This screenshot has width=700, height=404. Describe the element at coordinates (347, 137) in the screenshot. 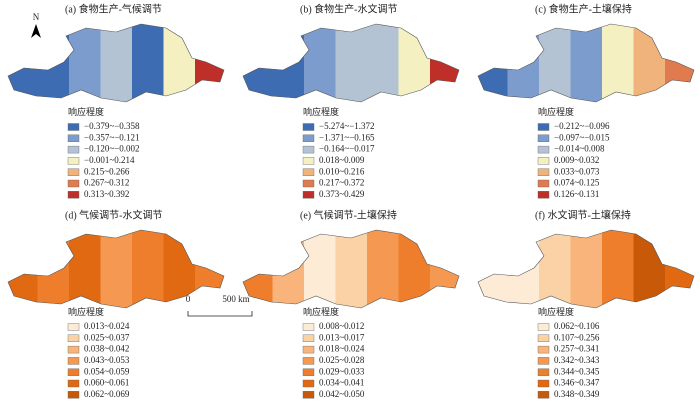

I see `legend-label: −1.371~−0.165` at that location.